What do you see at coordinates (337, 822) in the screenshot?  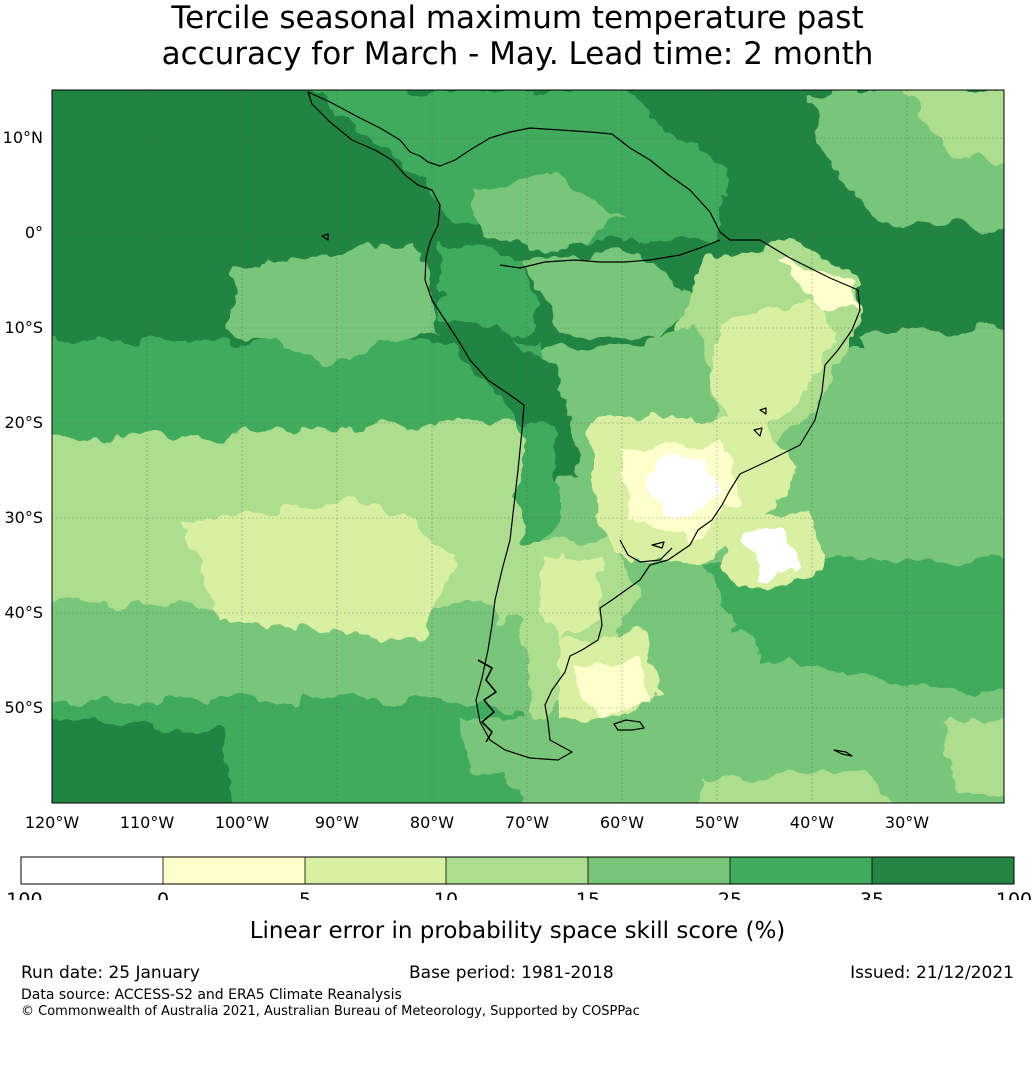 I see `lon-tick-label: 90°W` at bounding box center [337, 822].